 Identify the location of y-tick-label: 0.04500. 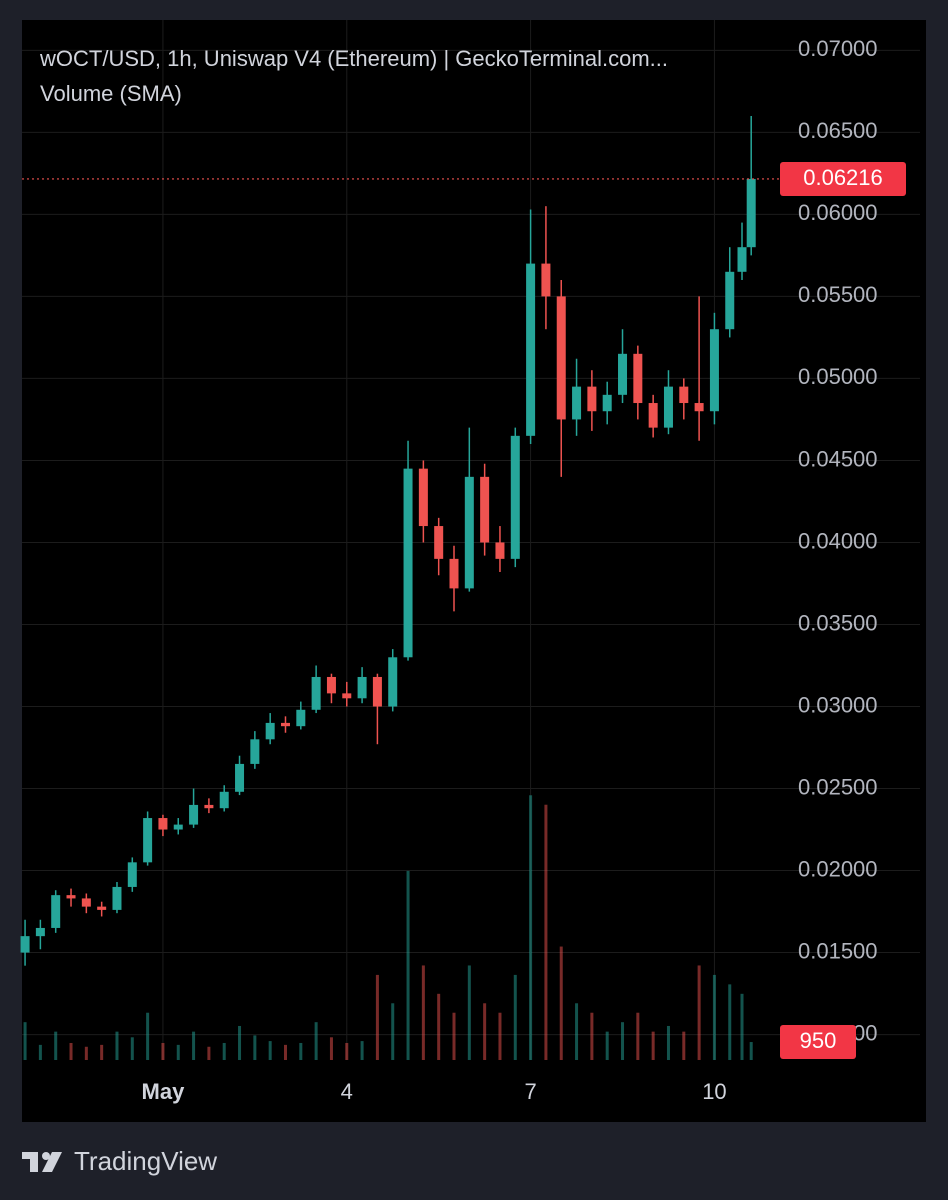
(838, 458).